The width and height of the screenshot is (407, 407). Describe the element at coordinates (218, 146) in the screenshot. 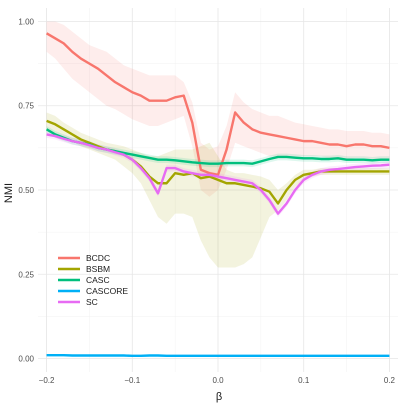

I see `band-casc` at that location.